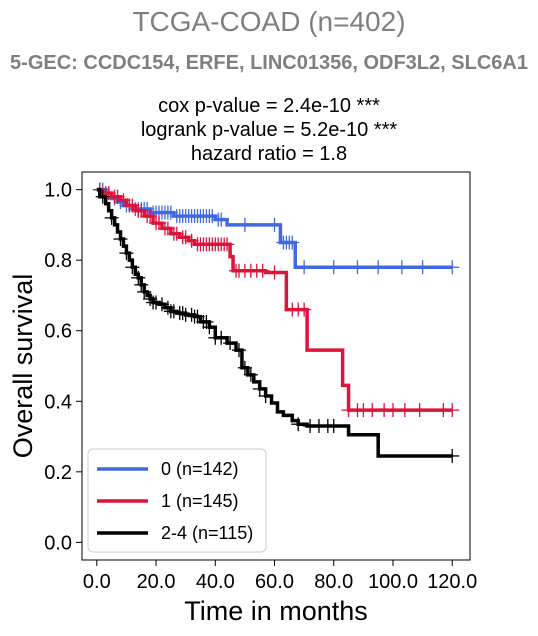  What do you see at coordinates (269, 154) in the screenshot?
I see `hazard-ratio-text: hazard ratio = 1.8` at bounding box center [269, 154].